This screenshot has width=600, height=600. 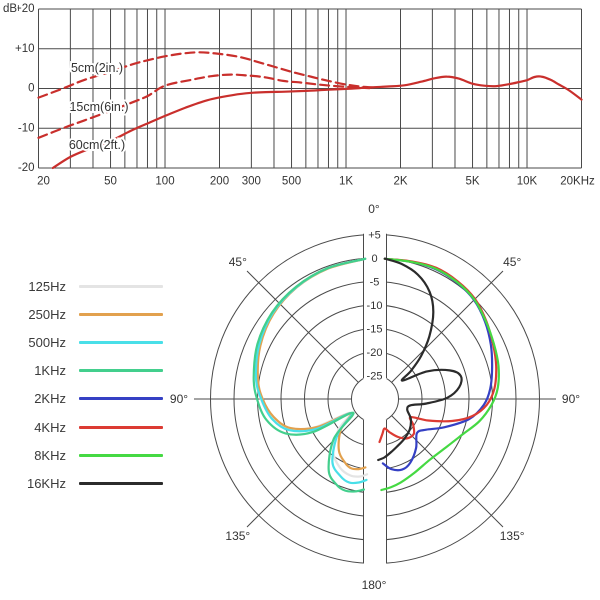 I want to click on polar-ring-m25, so click(x=375, y=399).